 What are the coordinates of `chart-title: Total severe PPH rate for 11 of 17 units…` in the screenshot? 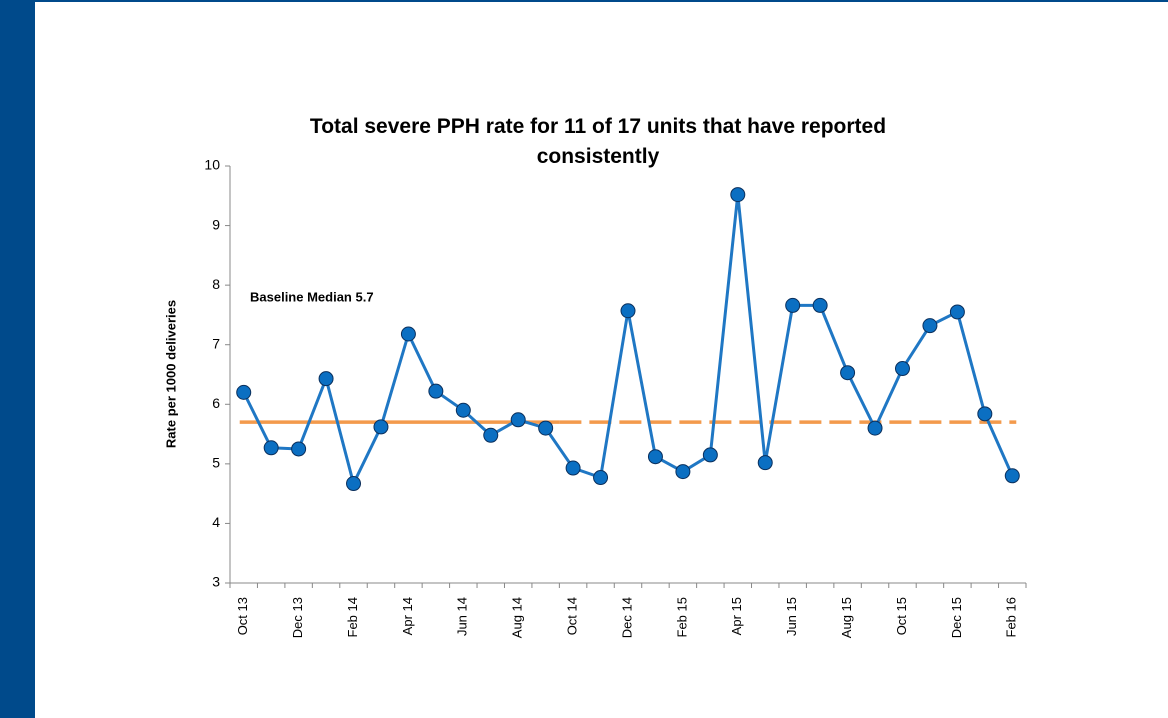 It's located at (598, 141).